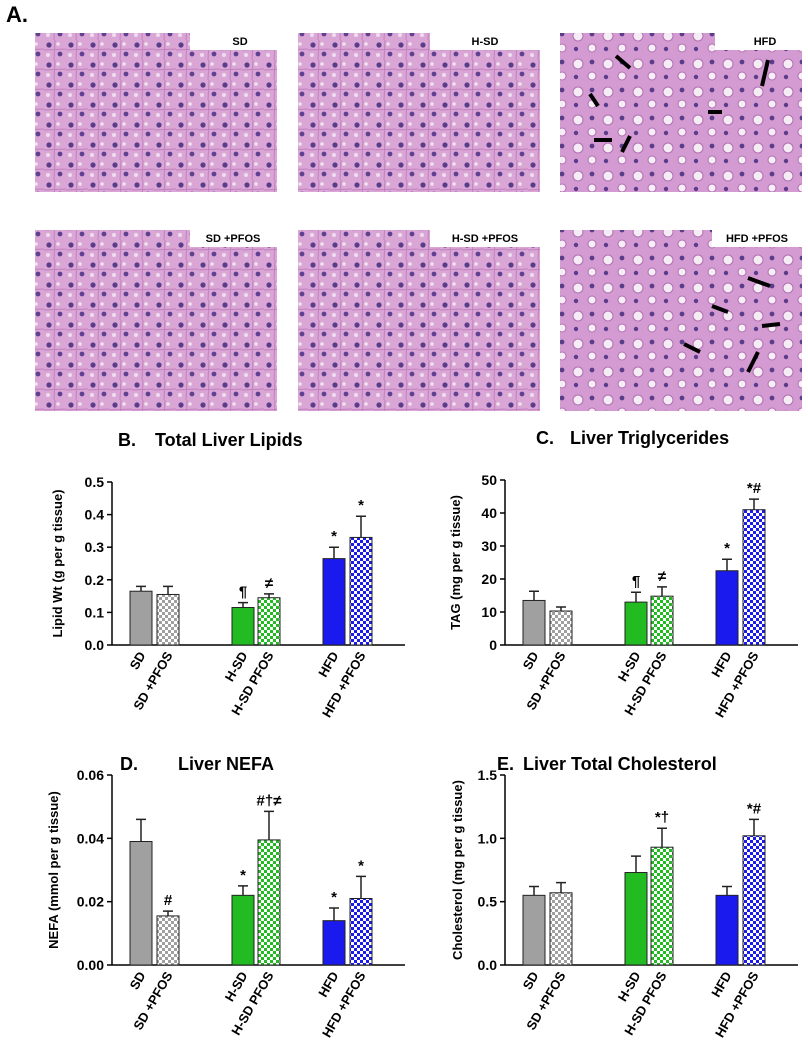 Image resolution: width=808 pixels, height=1055 pixels. Describe the element at coordinates (684, 213) in the screenshot. I see `arrows` at that location.